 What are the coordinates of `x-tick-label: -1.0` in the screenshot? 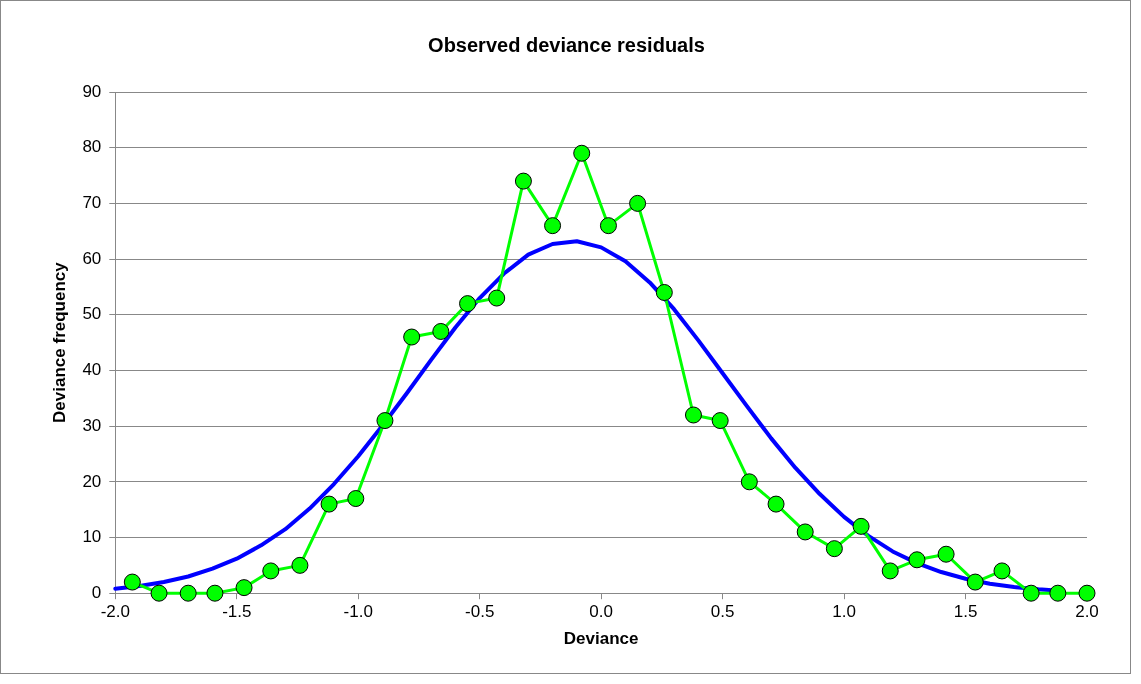 It's located at (358, 612).